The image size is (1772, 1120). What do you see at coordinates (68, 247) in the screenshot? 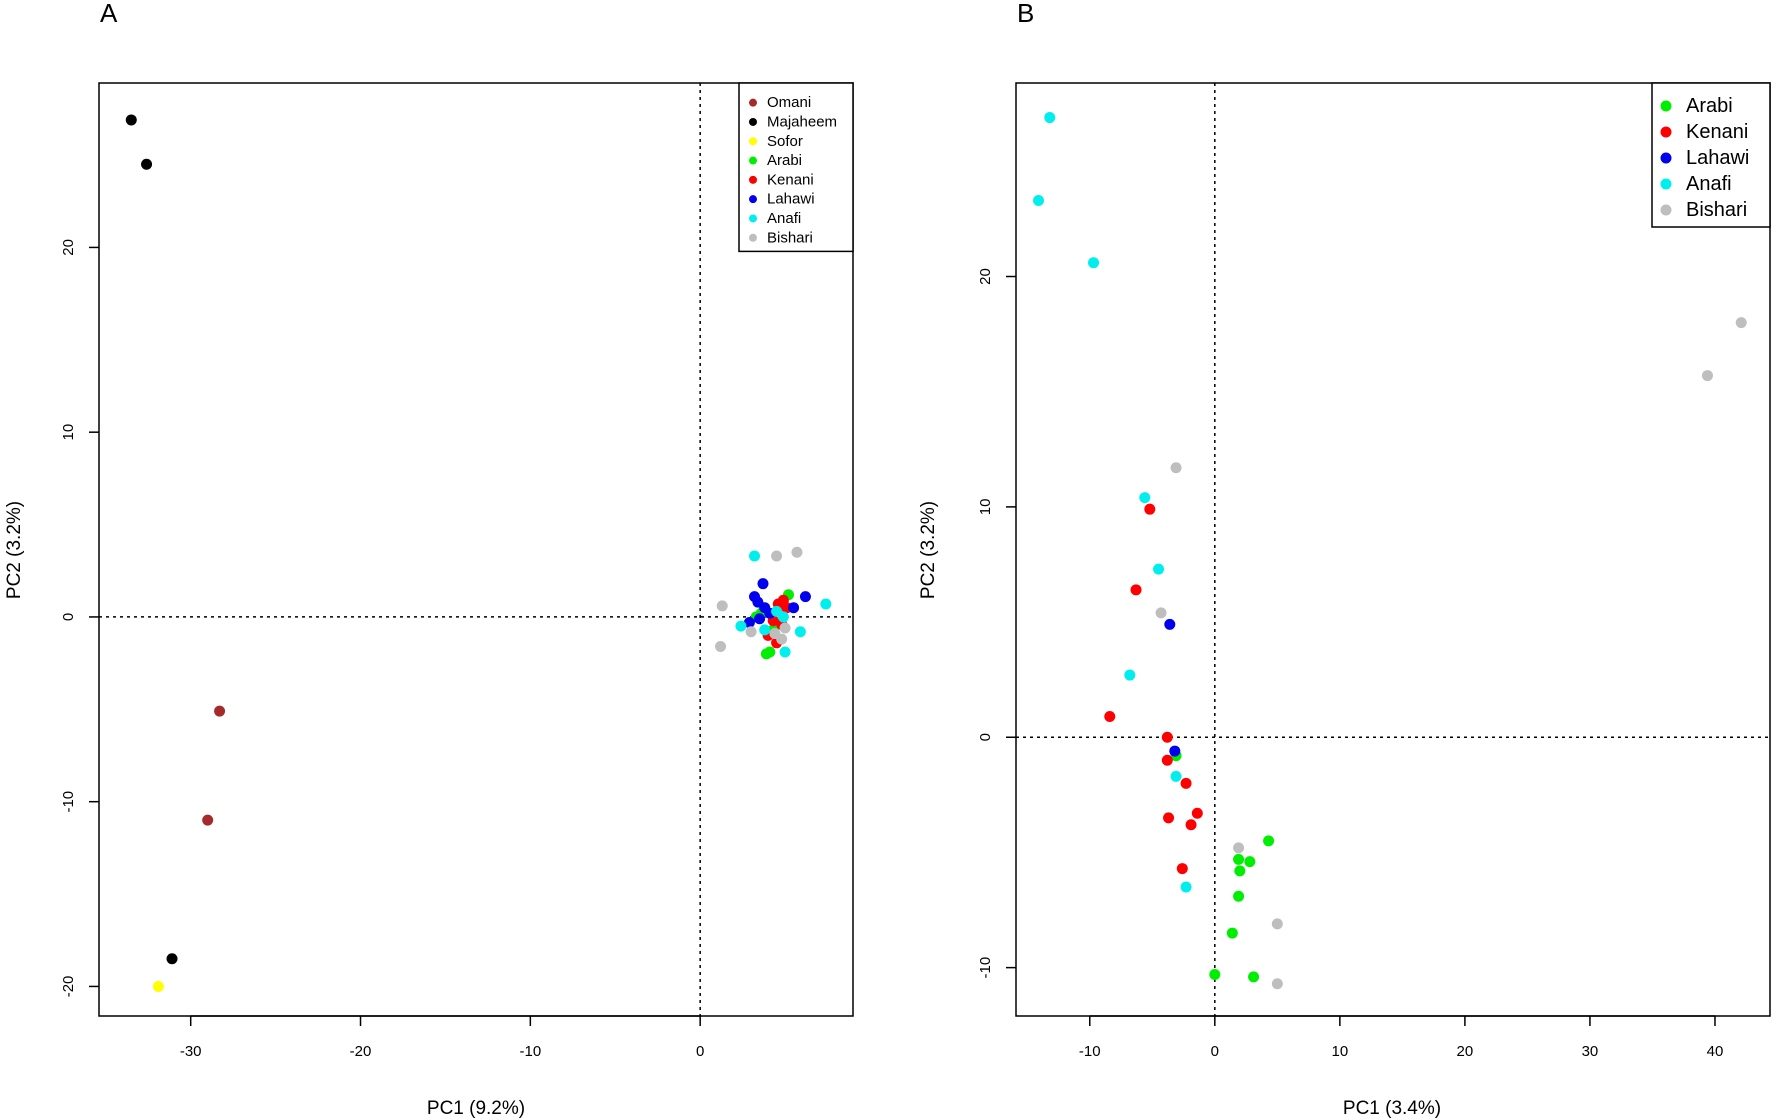
I see `y-tick-label: 20` at bounding box center [68, 247].